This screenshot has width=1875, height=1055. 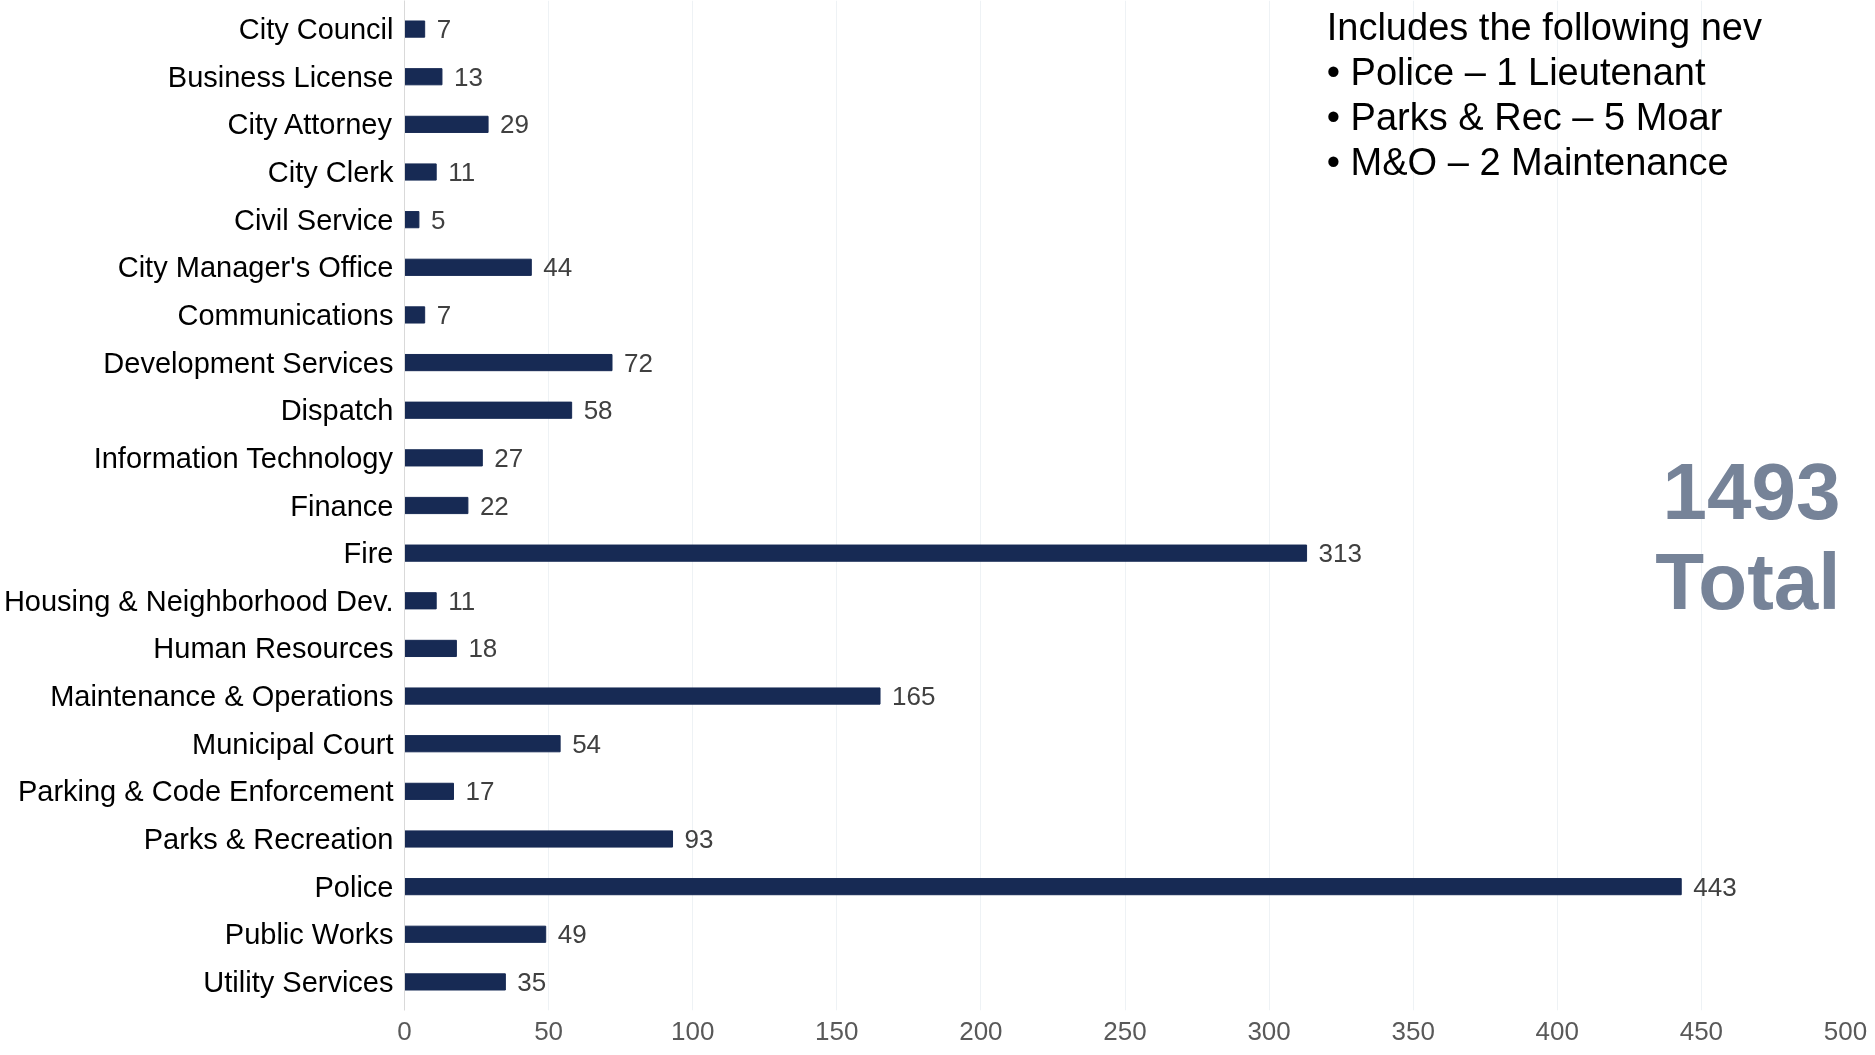 I want to click on x-tick-label: 250, so click(x=1125, y=1030).